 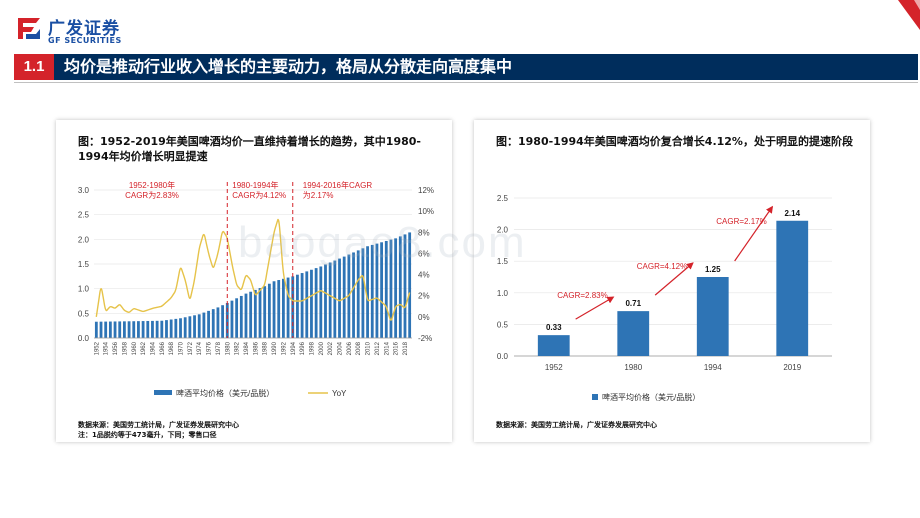 What do you see at coordinates (294, 348) in the screenshot?
I see `x-tick-label: 1994` at bounding box center [294, 348].